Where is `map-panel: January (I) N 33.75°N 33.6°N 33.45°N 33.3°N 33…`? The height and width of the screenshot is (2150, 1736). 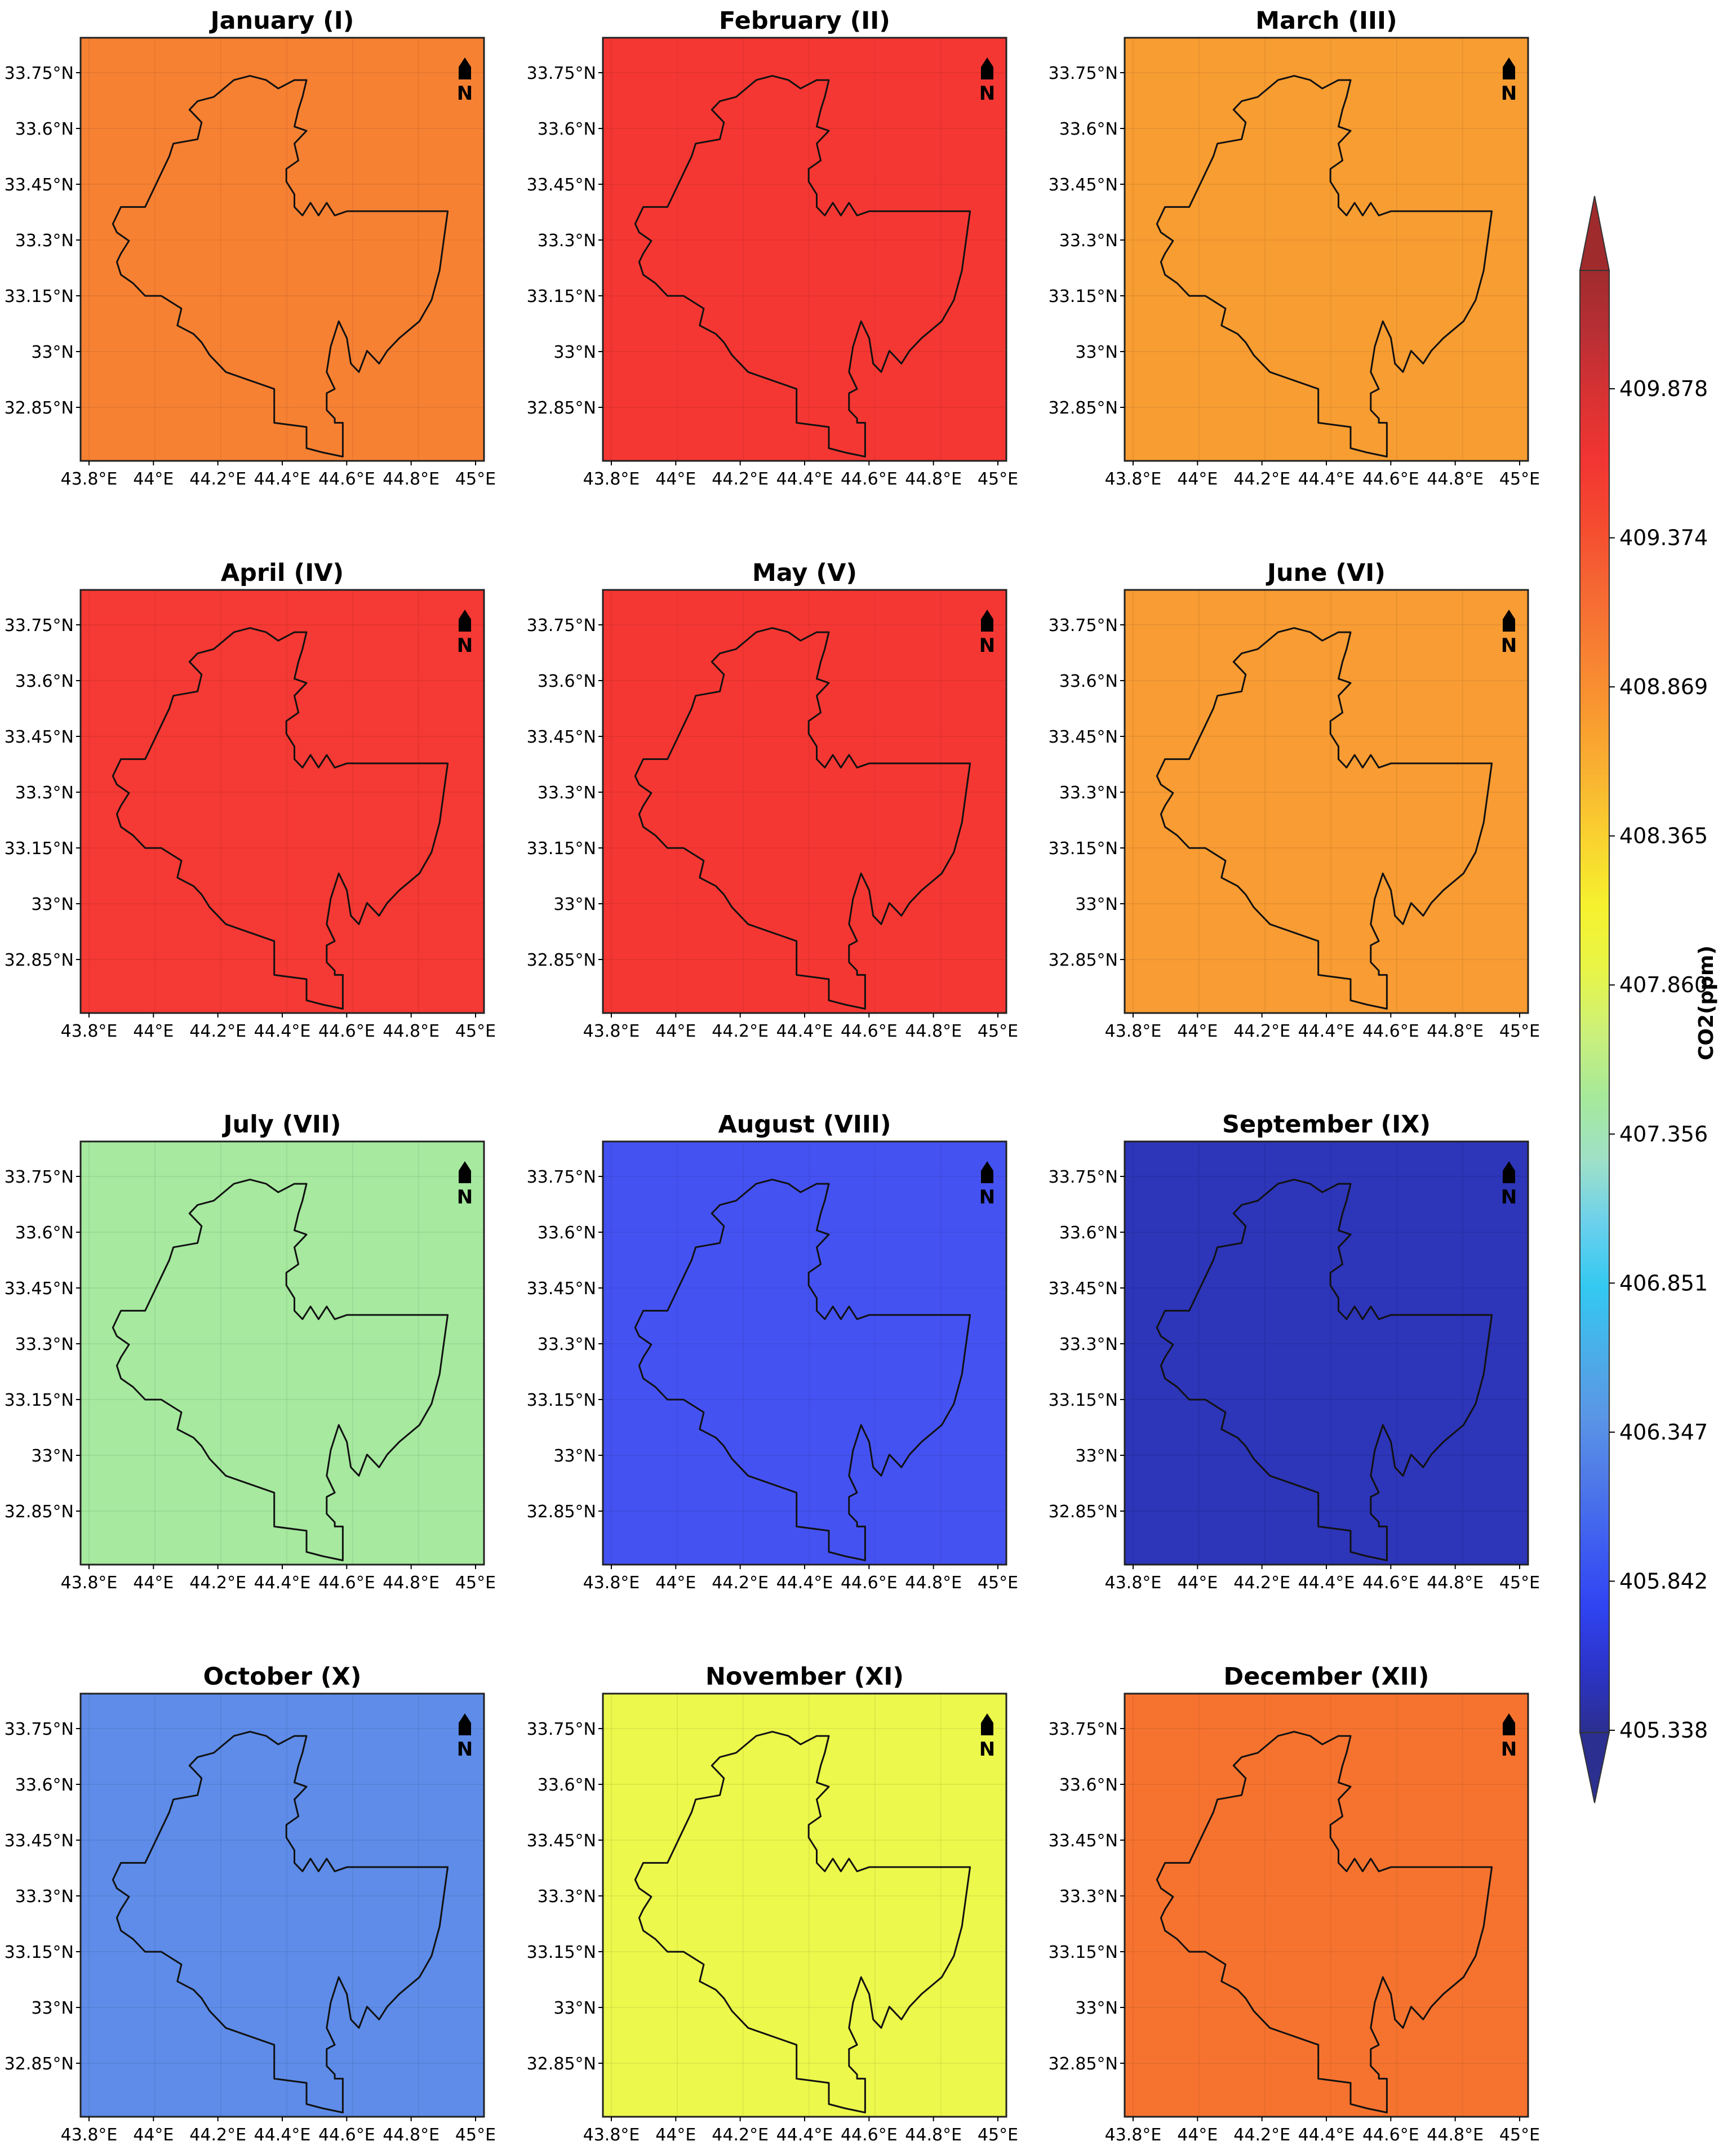 map-panel: January (I) N 33.75°N 33.6°N 33.45°N 33.3°N 33… is located at coordinates (250, 248).